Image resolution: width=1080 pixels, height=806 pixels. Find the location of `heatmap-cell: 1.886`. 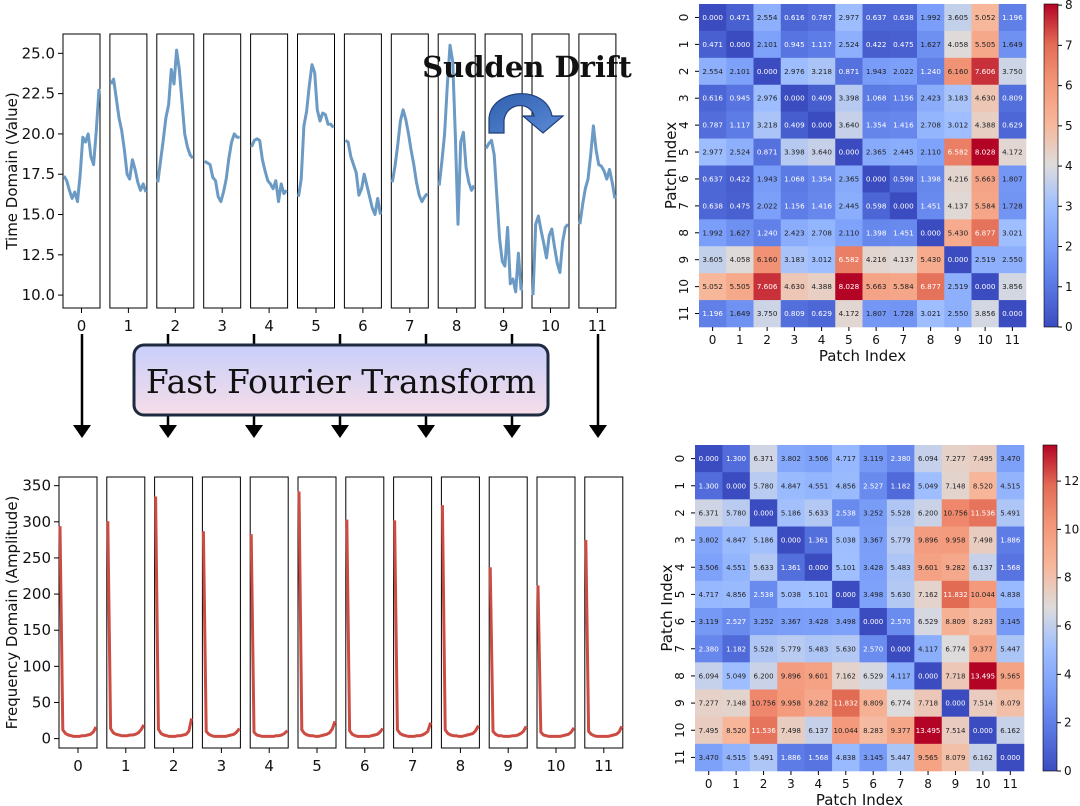

heatmap-cell: 1.886 is located at coordinates (791, 757).